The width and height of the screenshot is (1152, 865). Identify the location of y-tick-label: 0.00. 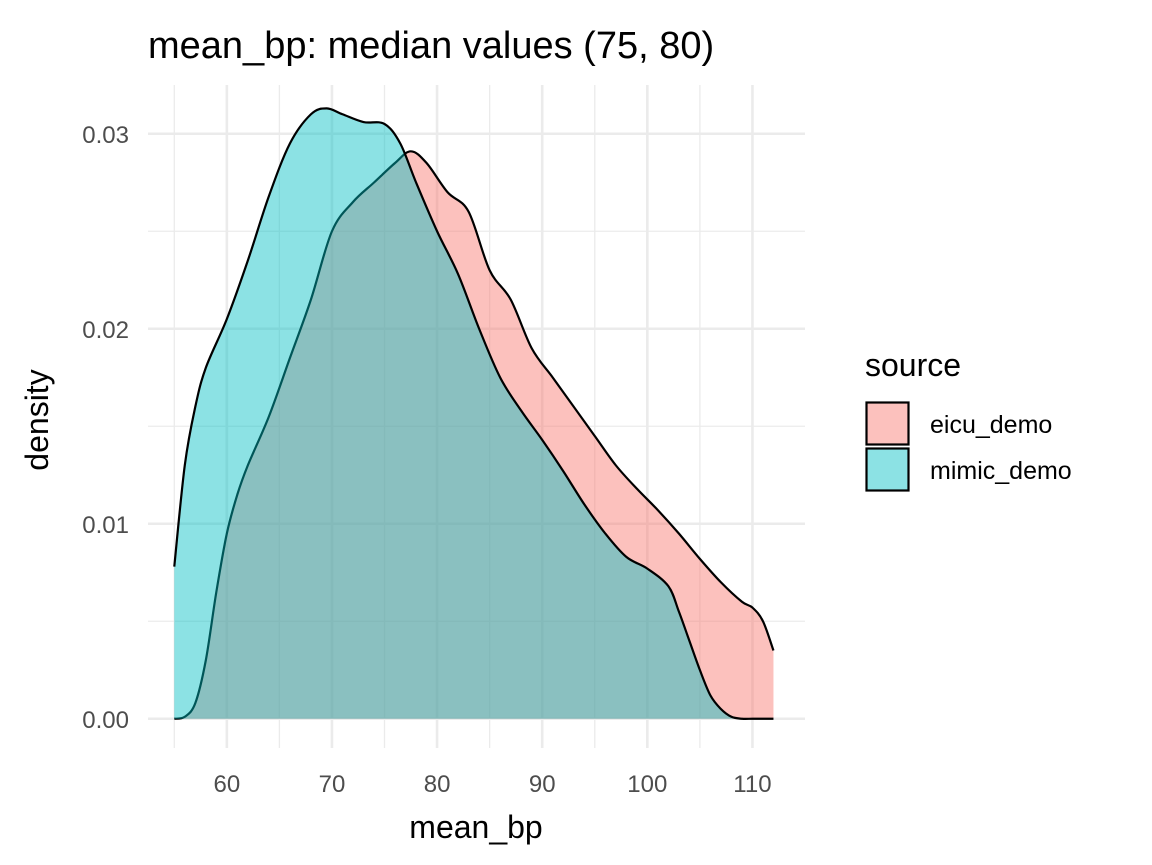
(105, 720).